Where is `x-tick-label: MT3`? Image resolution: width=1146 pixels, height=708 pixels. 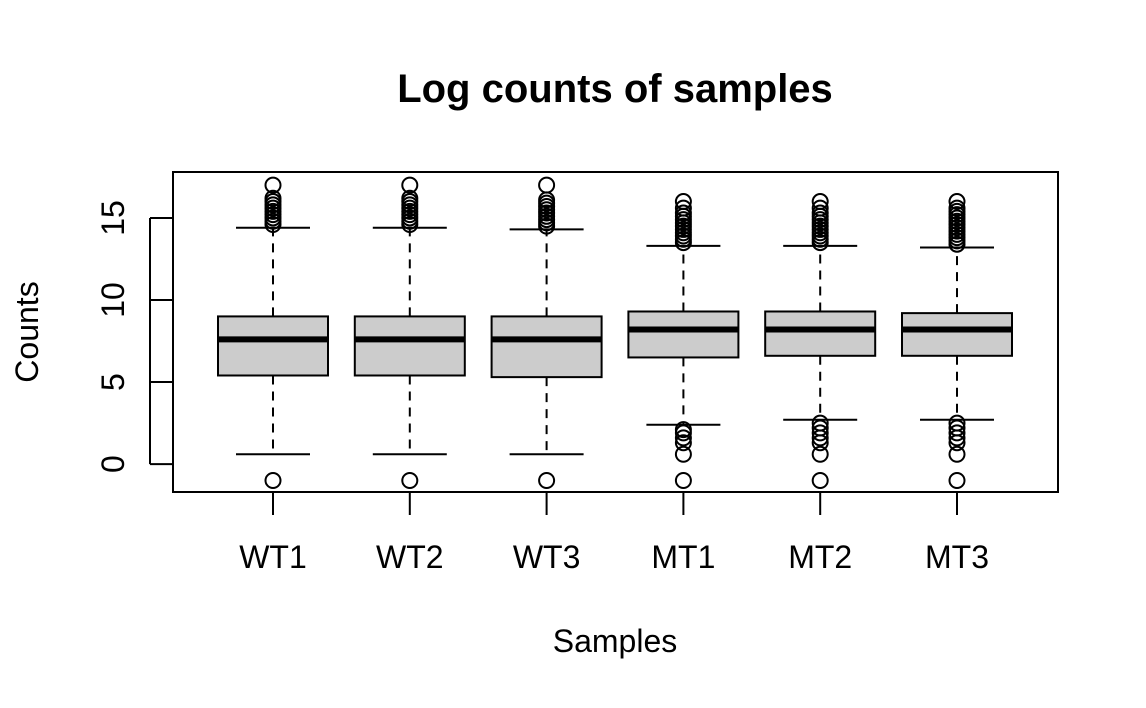 x-tick-label: MT3 is located at coordinates (957, 557).